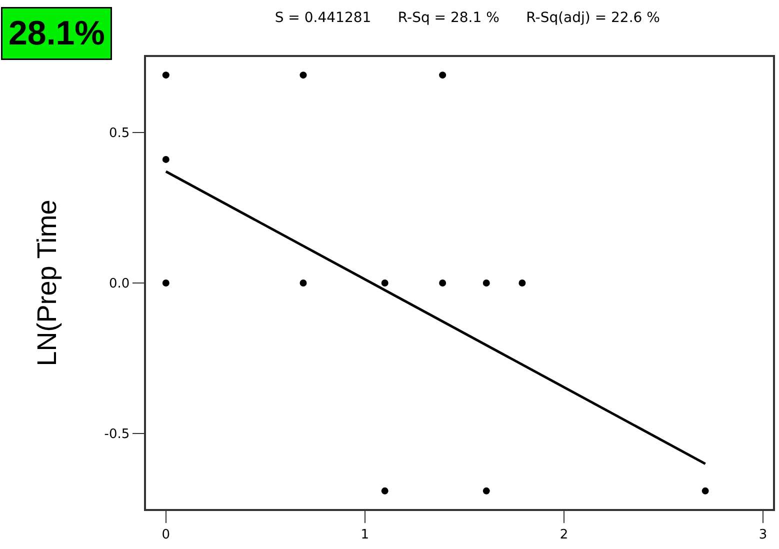 Image resolution: width=779 pixels, height=549 pixels. What do you see at coordinates (763, 534) in the screenshot?
I see `x-tick-label: 3` at bounding box center [763, 534].